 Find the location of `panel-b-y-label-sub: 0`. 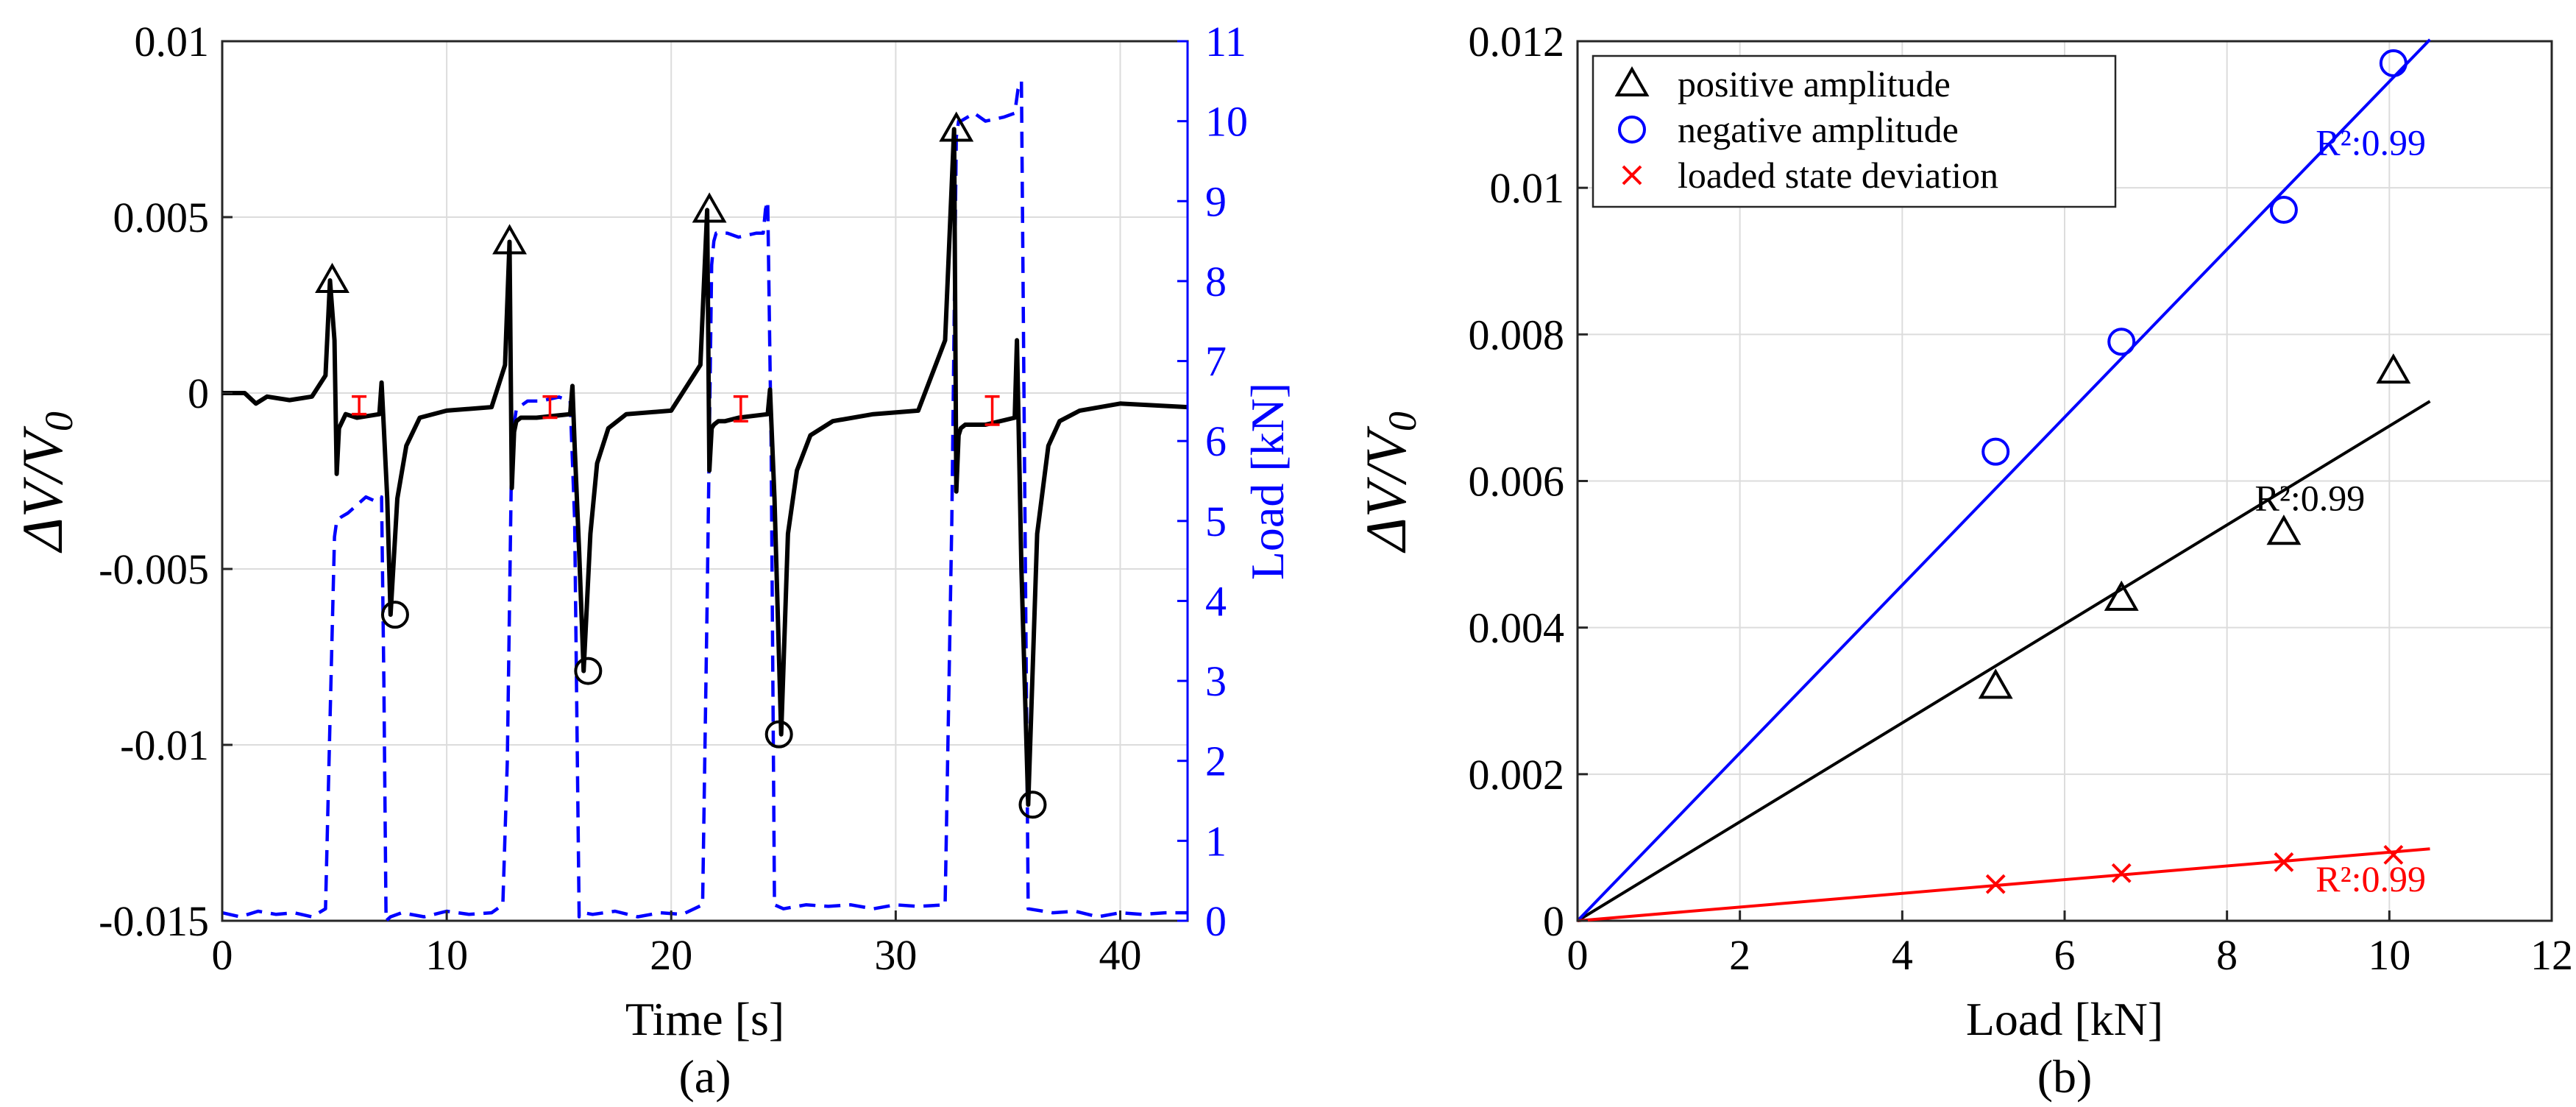

panel-b-y-label-sub: 0 is located at coordinates (1402, 421).